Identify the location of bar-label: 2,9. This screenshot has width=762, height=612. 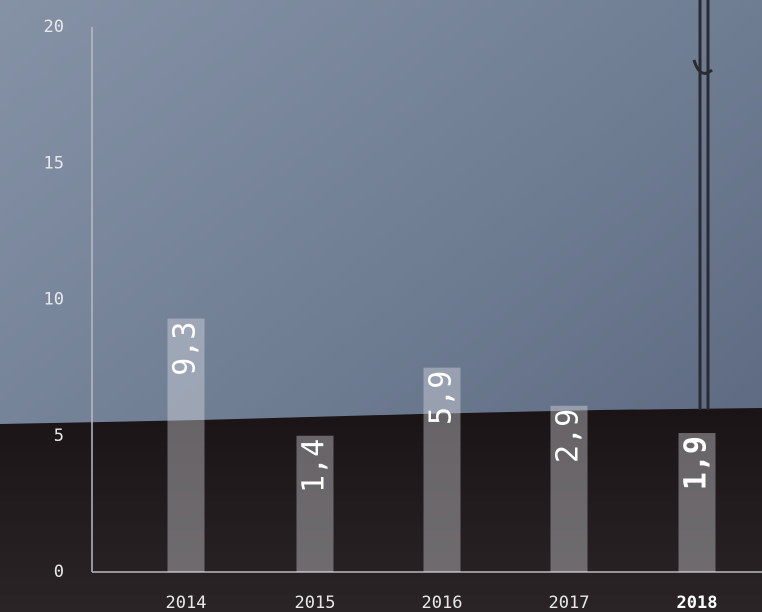
(568, 436).